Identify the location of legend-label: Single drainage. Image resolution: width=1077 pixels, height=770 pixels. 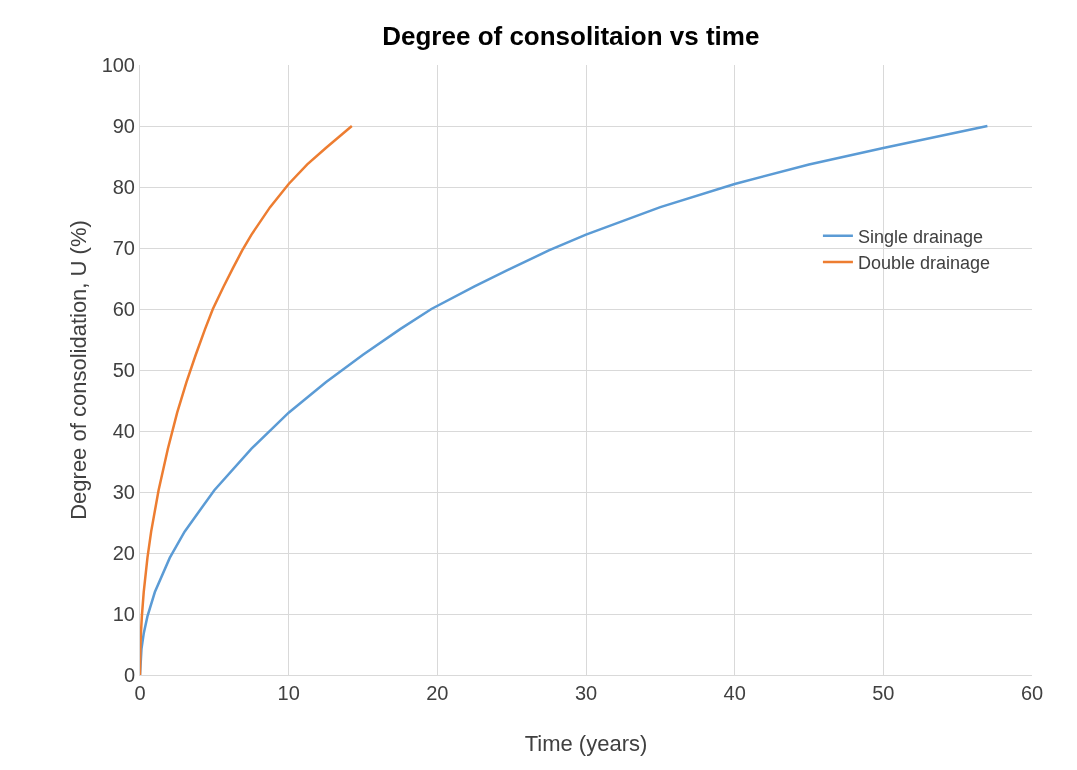
(920, 236).